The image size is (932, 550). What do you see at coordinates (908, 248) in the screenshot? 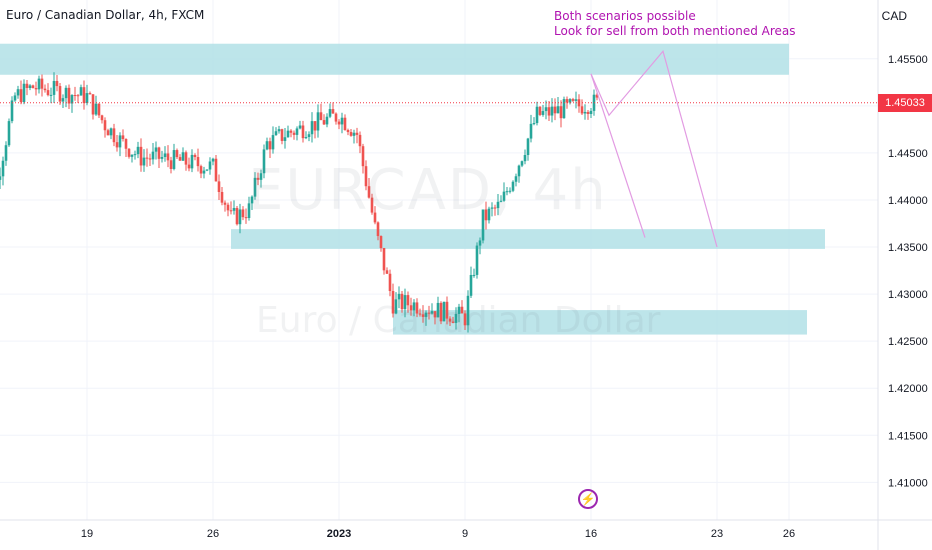
I see `y-tick-label: 1.43500` at bounding box center [908, 248].